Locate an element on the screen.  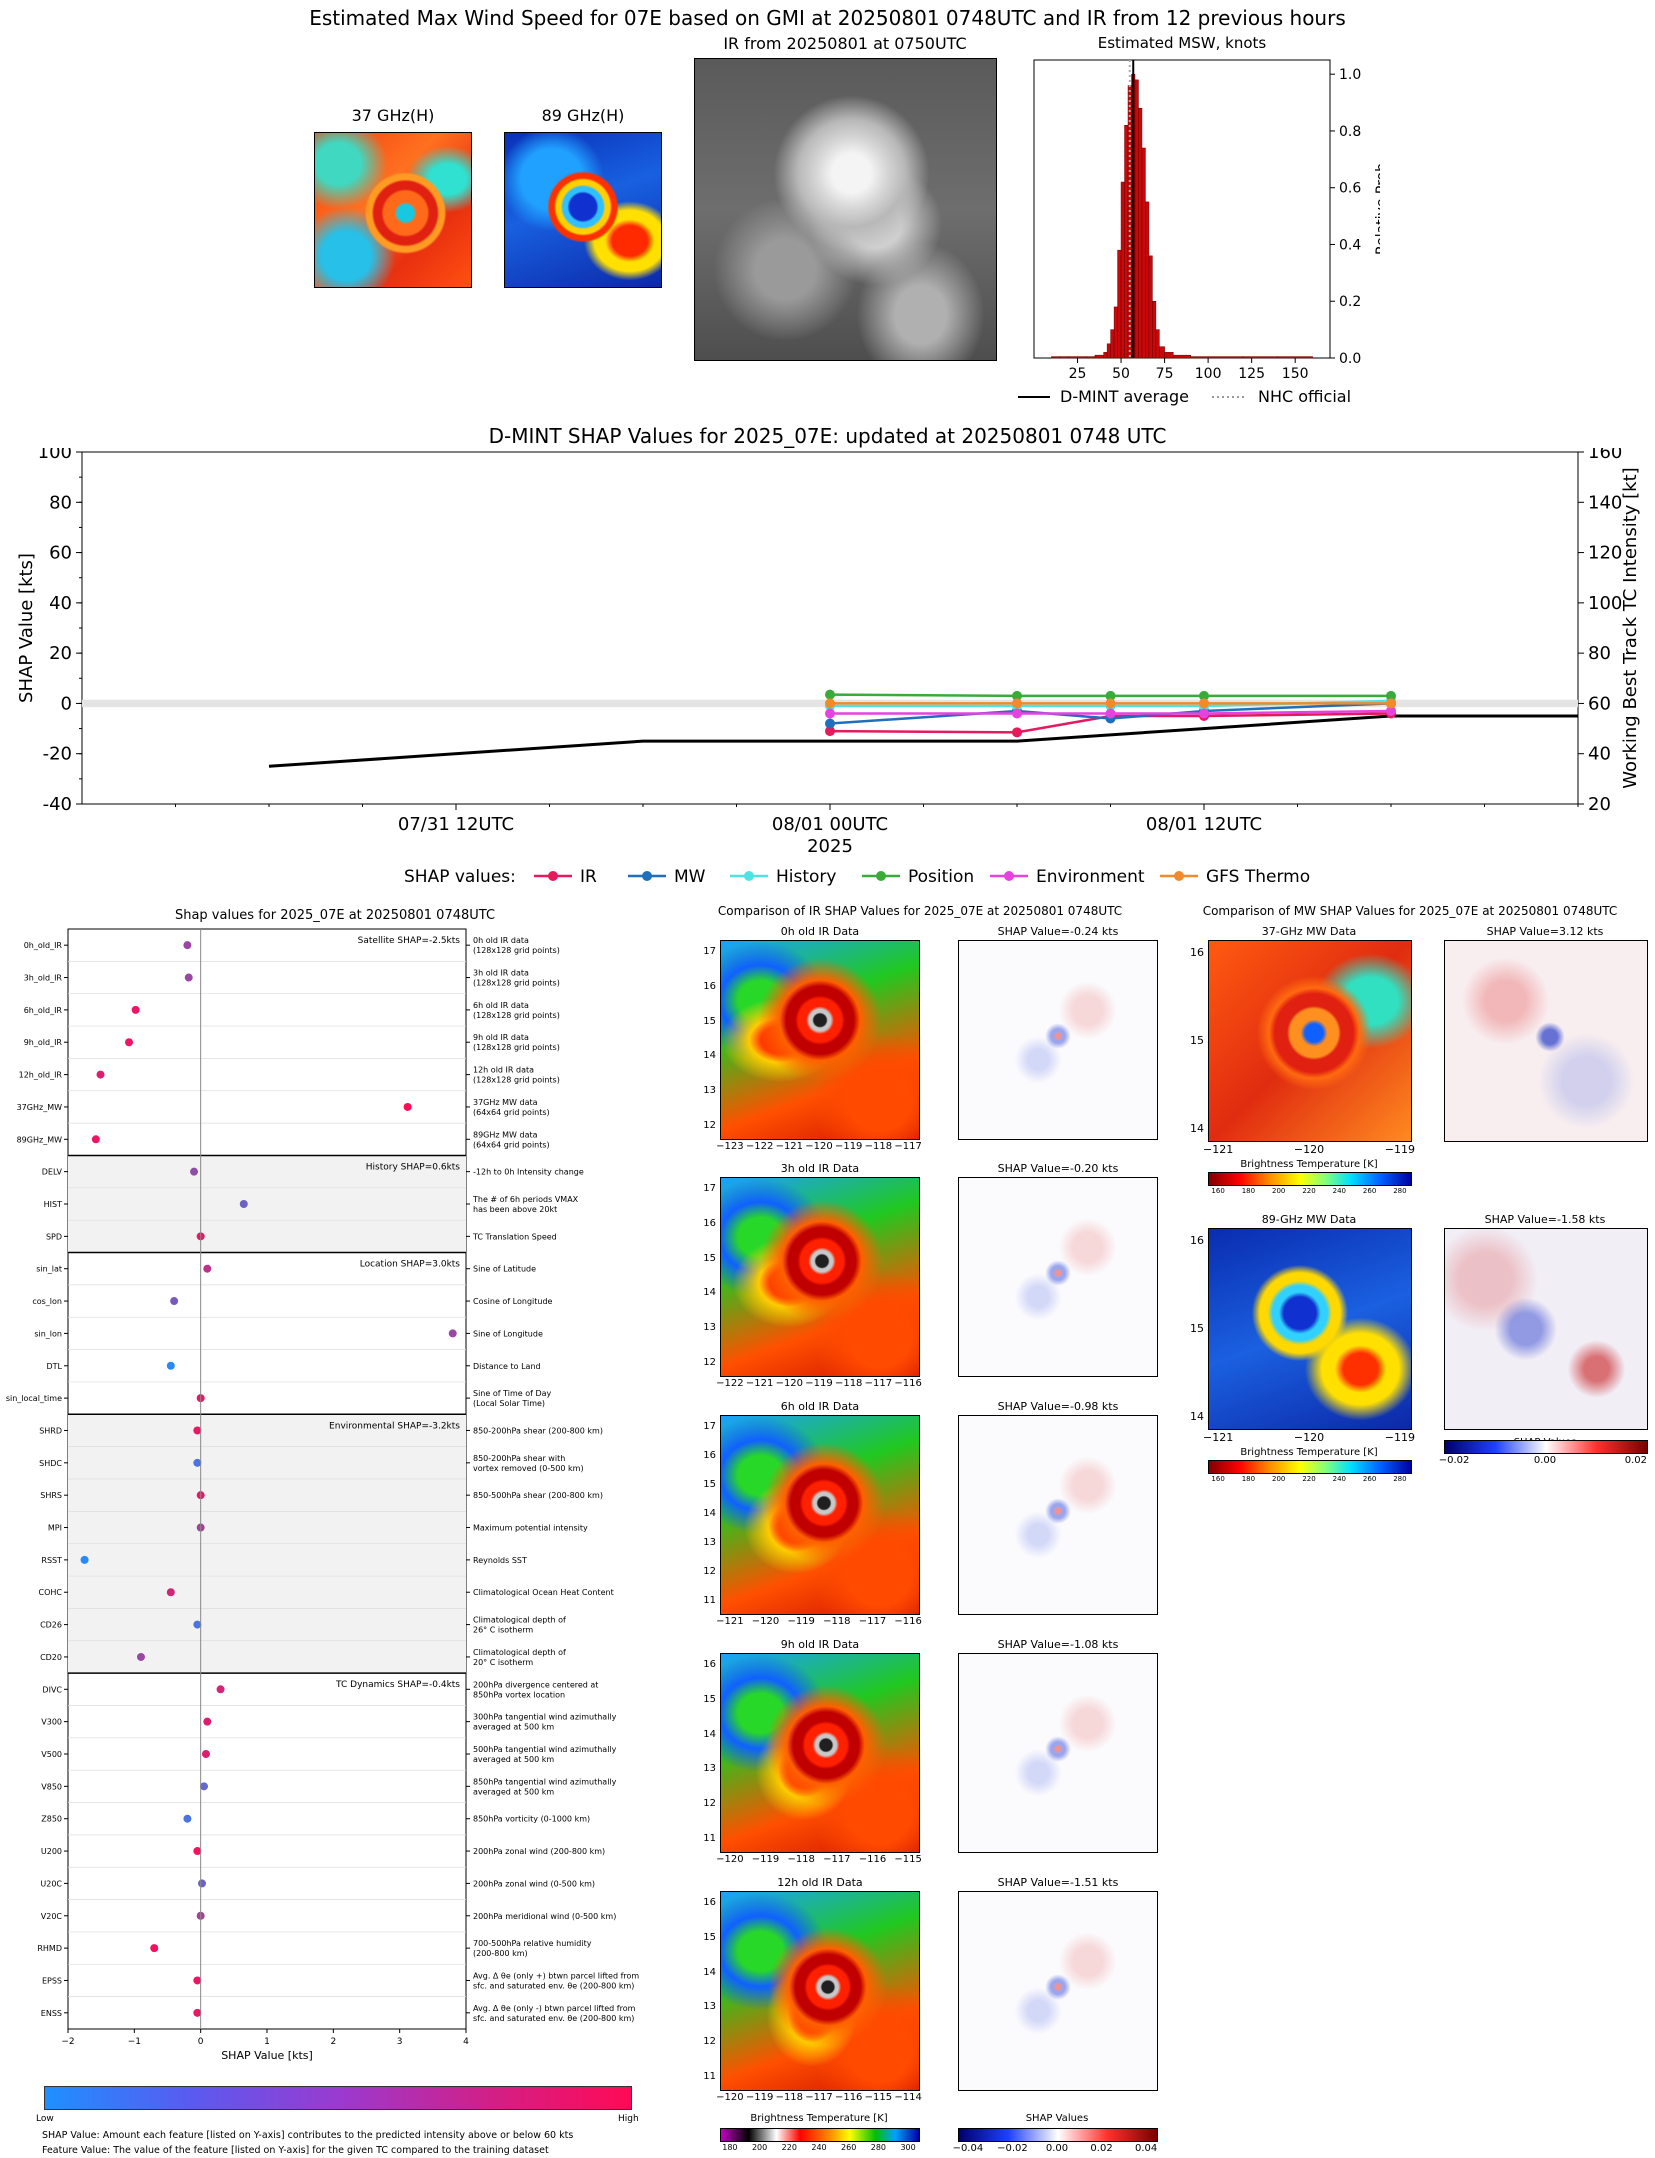
mw-bt-colorbar-label: Brightness Temperature [K] is located at coordinates (1309, 1164).